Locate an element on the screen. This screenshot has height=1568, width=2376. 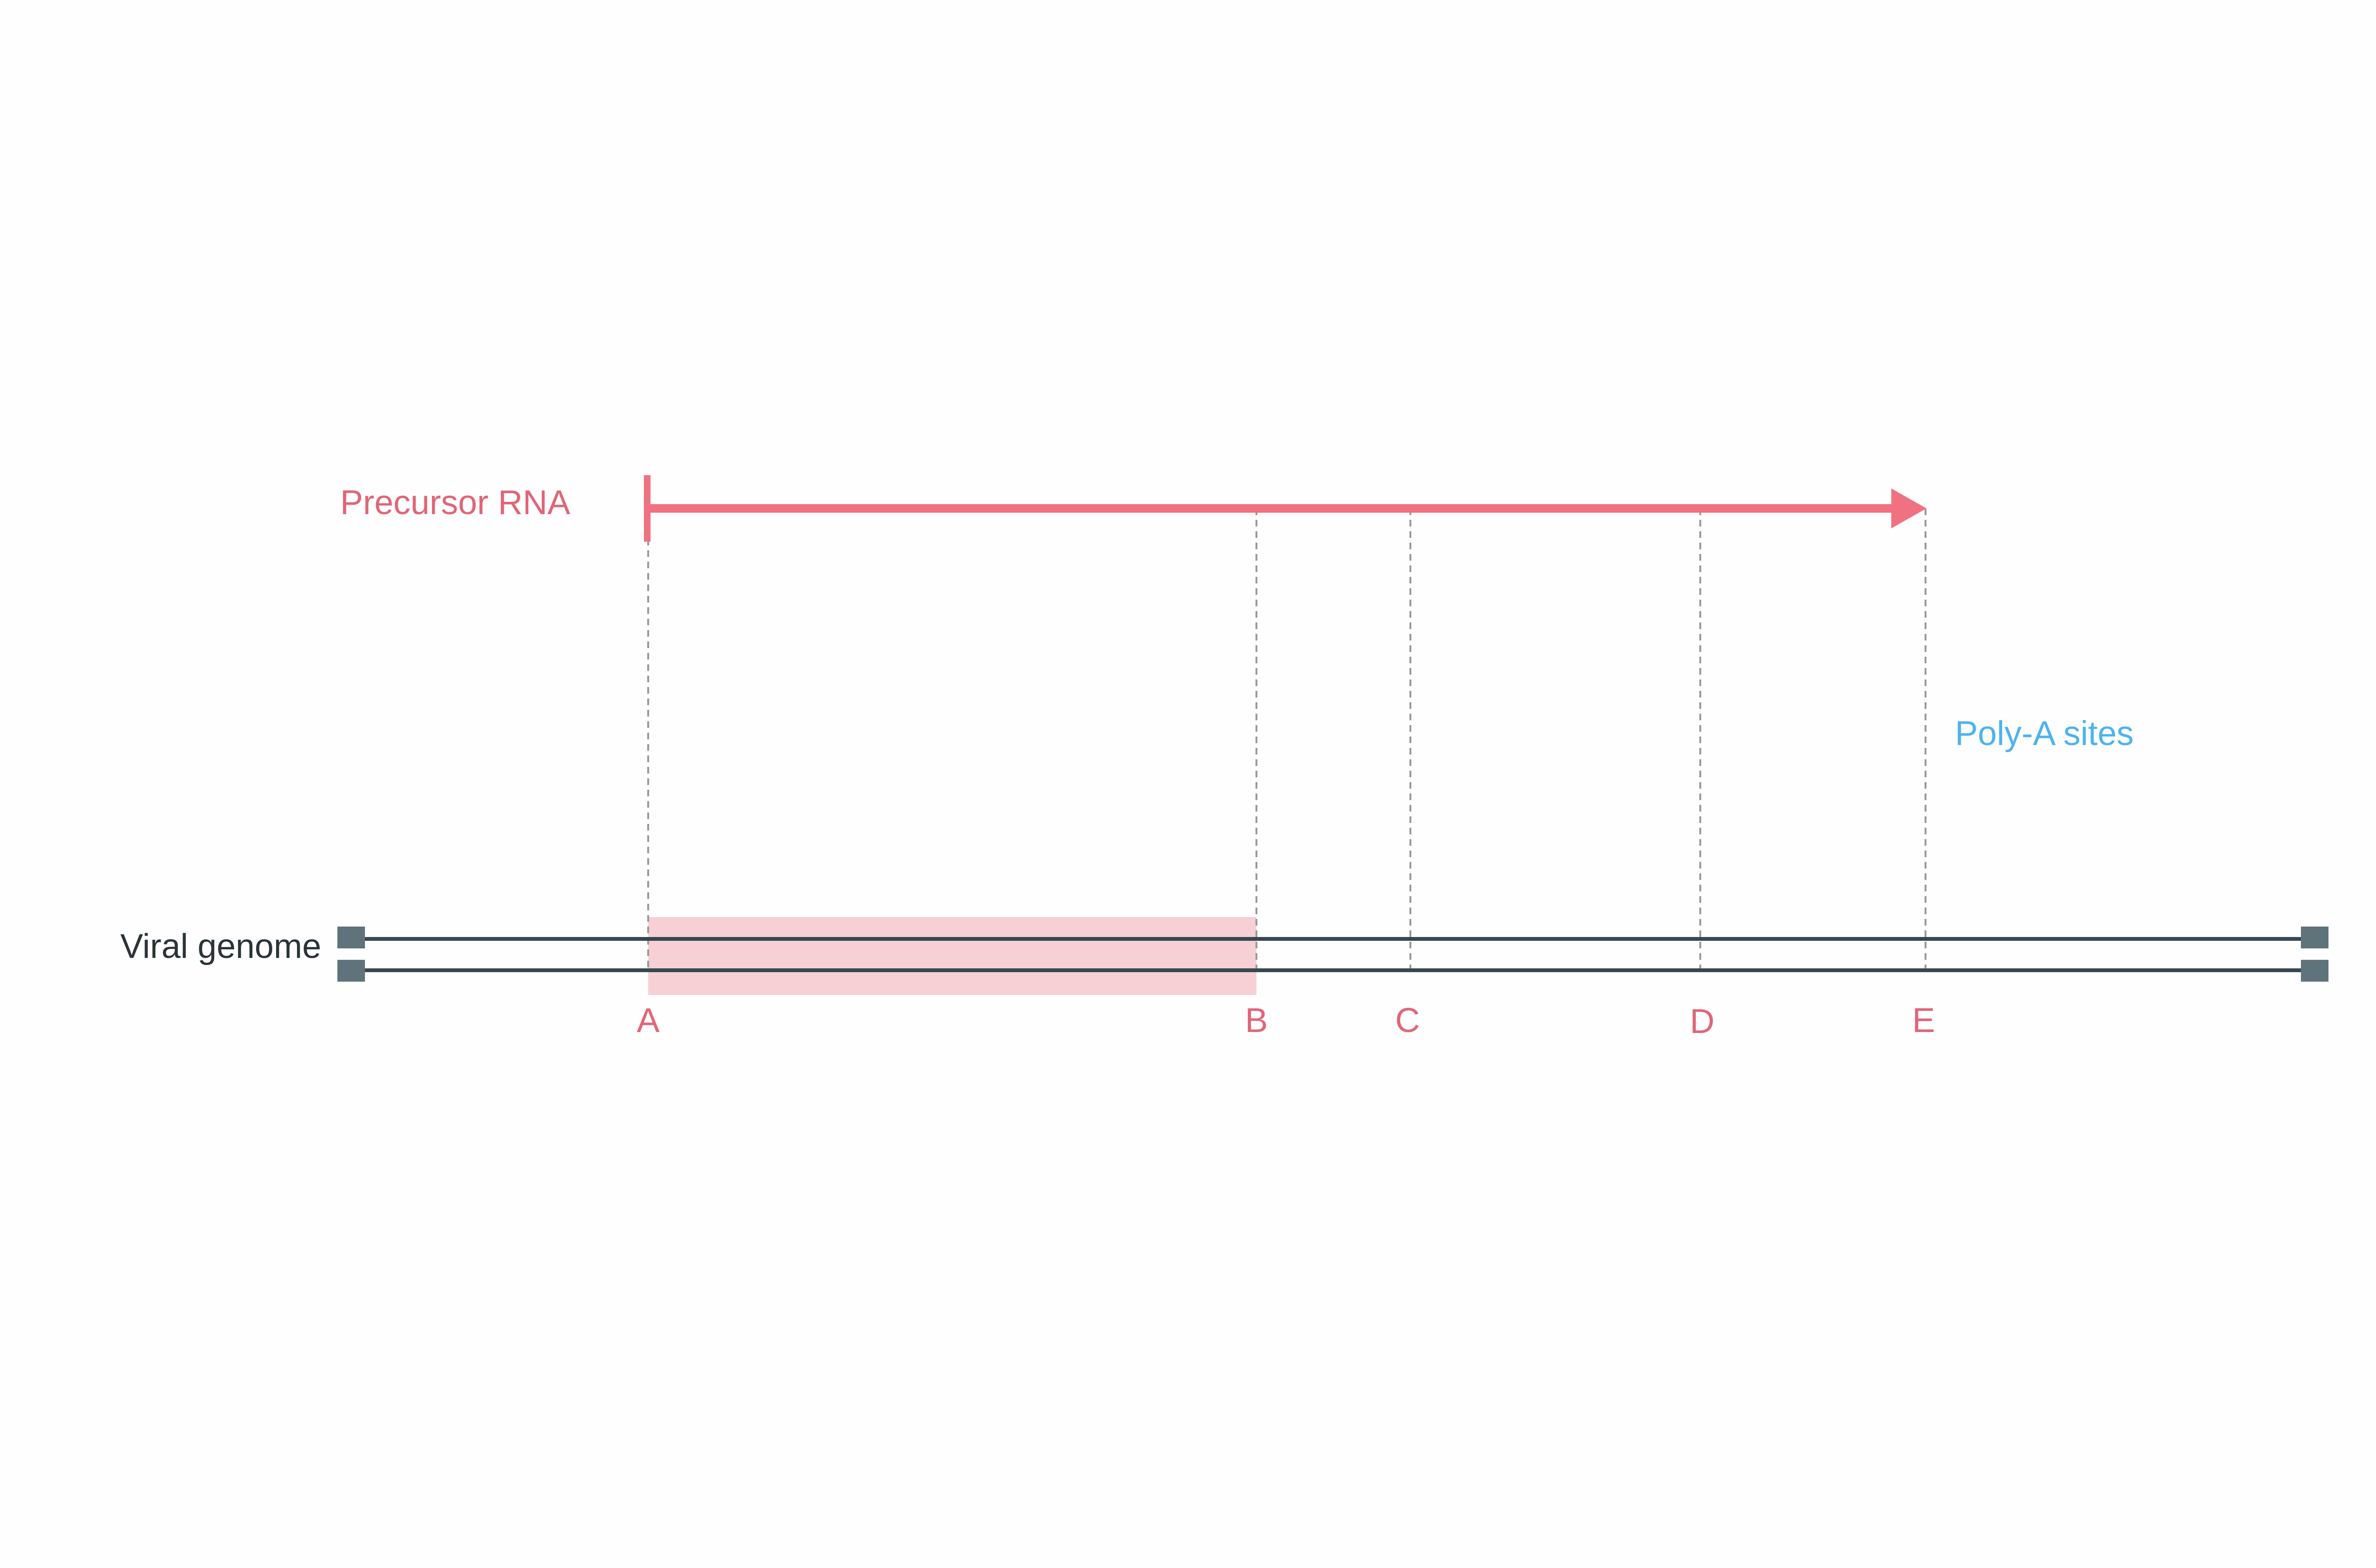
viral-genome-label: Viral genome is located at coordinates (220, 947).